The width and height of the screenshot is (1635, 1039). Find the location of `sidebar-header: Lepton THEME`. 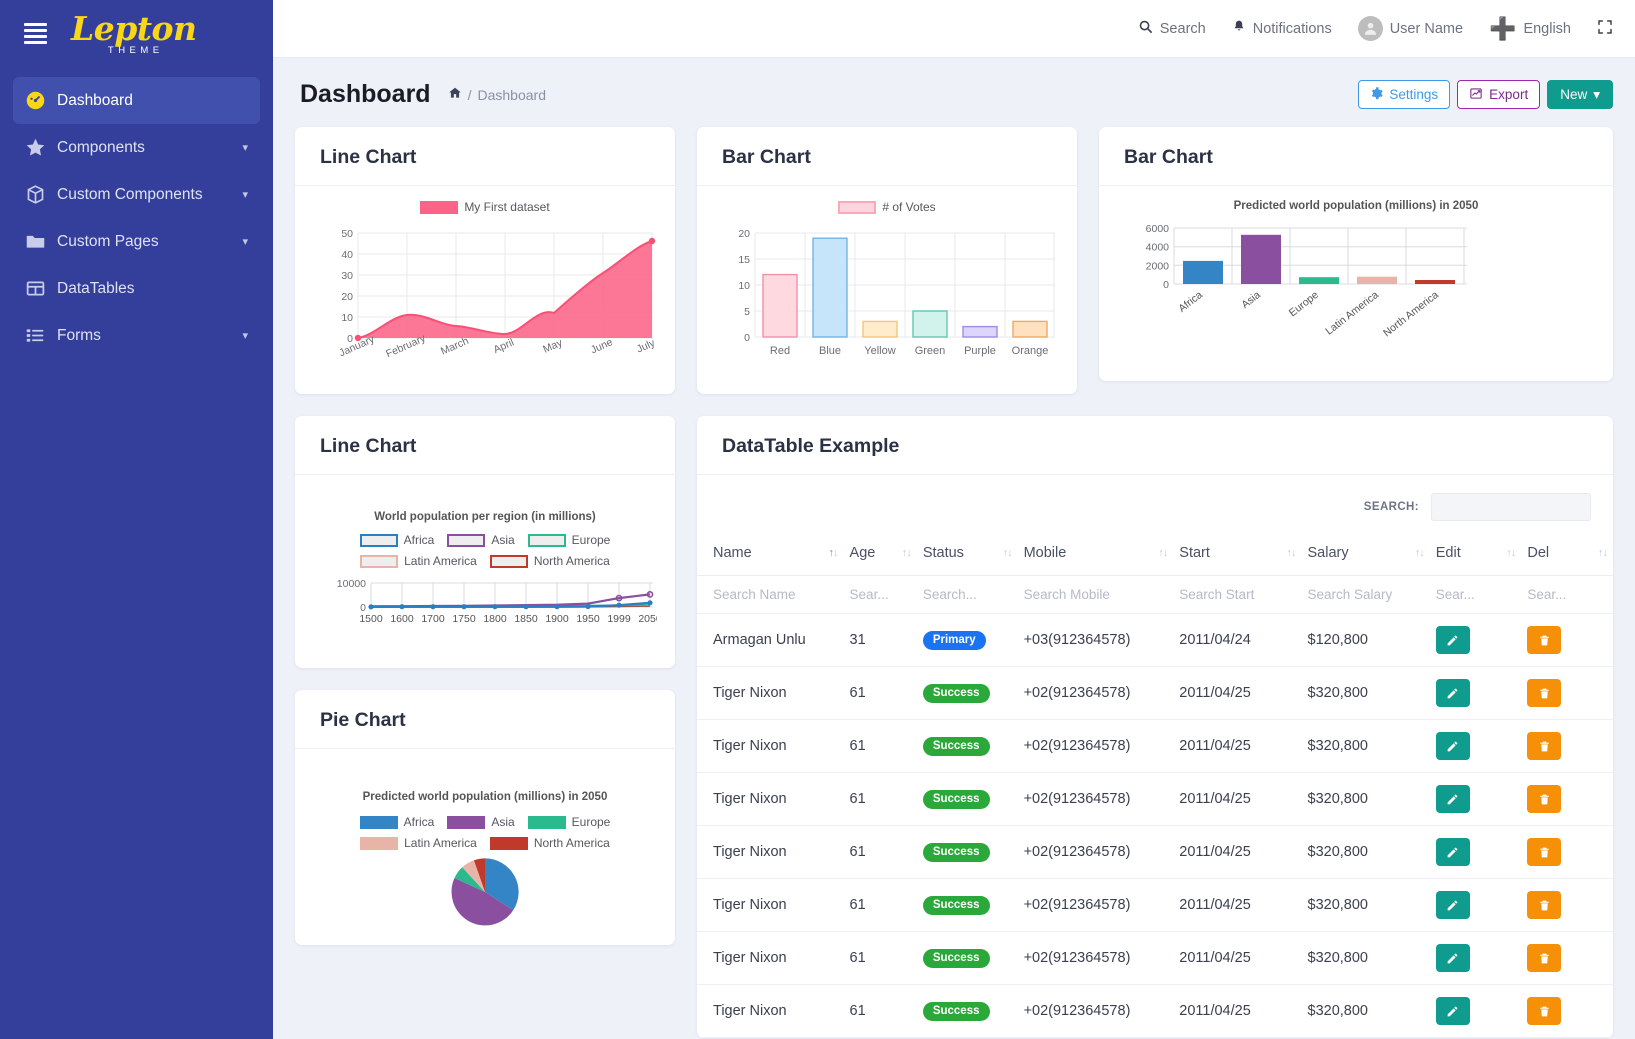

sidebar-header: Lepton THEME is located at coordinates (136, 33).